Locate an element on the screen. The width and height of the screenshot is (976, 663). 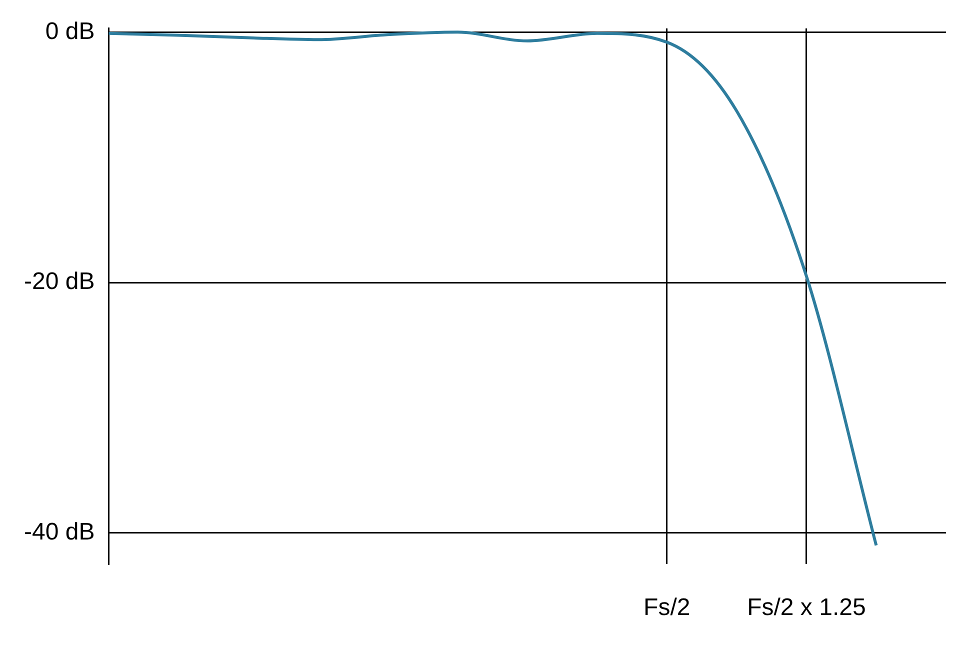
y-tick-label: -40 dB is located at coordinates (59, 532).